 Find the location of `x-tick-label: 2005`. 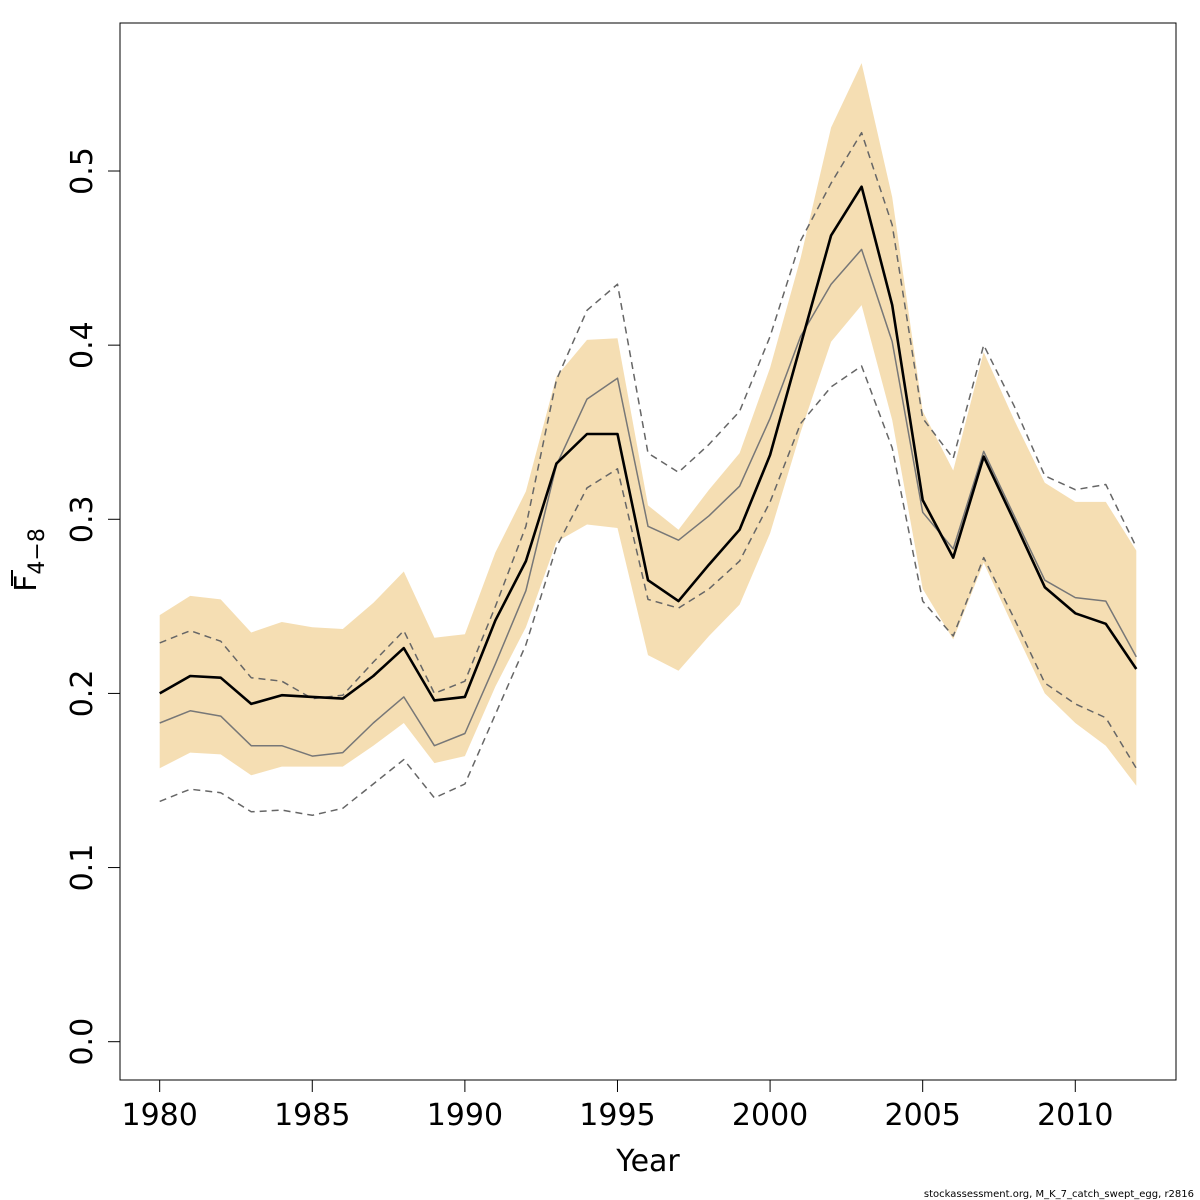

x-tick-label: 2005 is located at coordinates (923, 1115).